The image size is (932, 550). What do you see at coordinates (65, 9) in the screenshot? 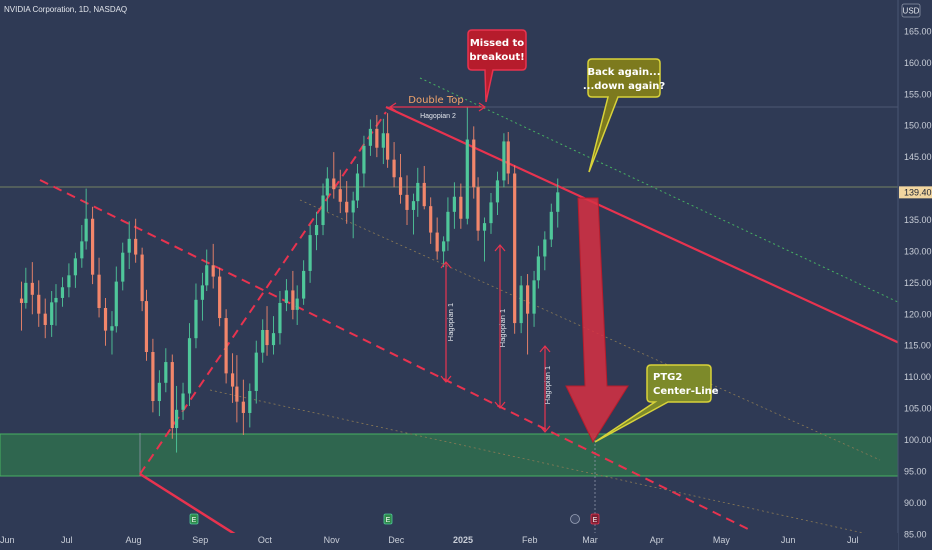
I see `chart-title: NVIDIA Corporation, 1D, NASDAQ` at bounding box center [65, 9].